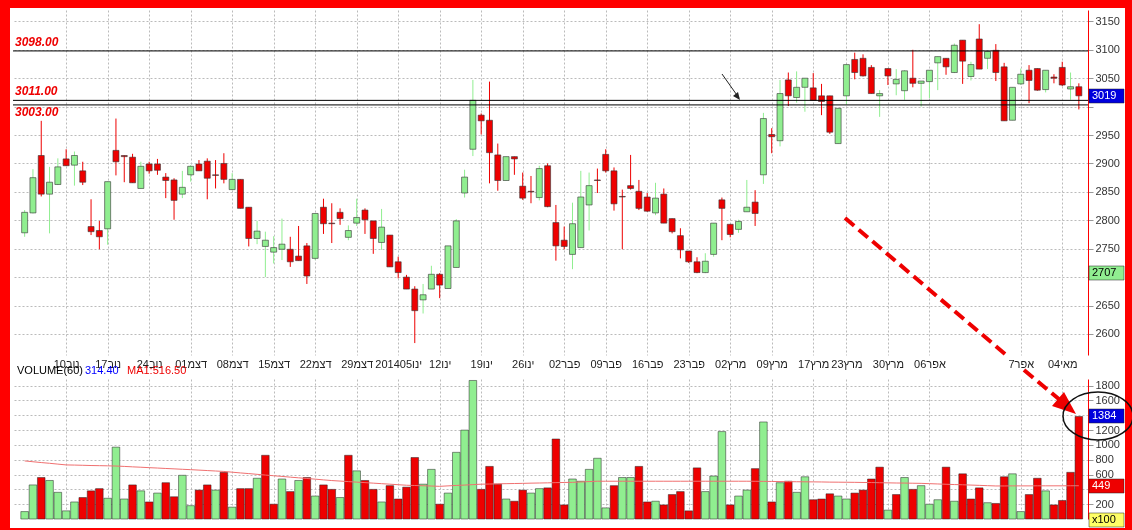 Image resolution: width=1132 pixels, height=530 pixels. Describe the element at coordinates (1107, 191) in the screenshot. I see `y-tick-label: 2850` at that location.